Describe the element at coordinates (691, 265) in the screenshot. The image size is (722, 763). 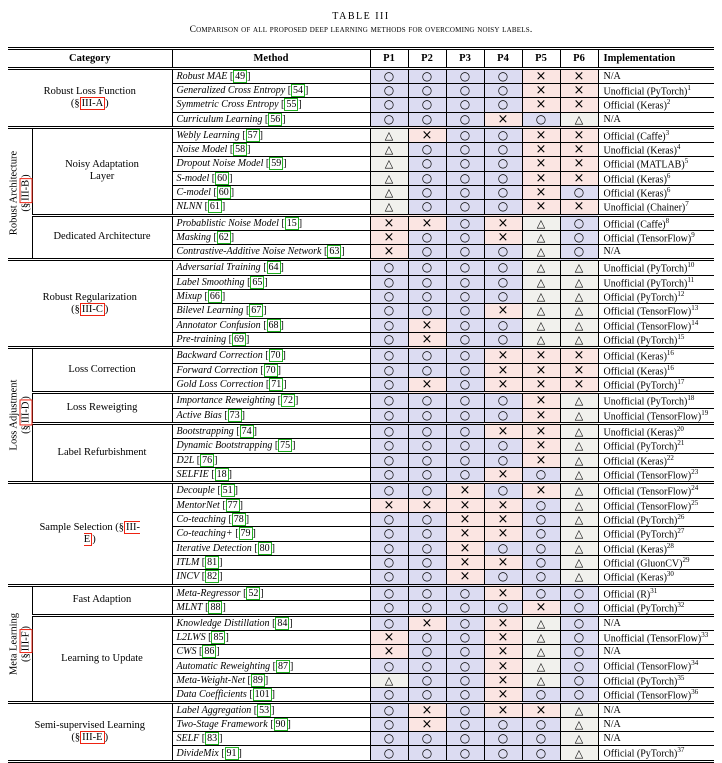
I see `footnote-ref: 10` at that location.